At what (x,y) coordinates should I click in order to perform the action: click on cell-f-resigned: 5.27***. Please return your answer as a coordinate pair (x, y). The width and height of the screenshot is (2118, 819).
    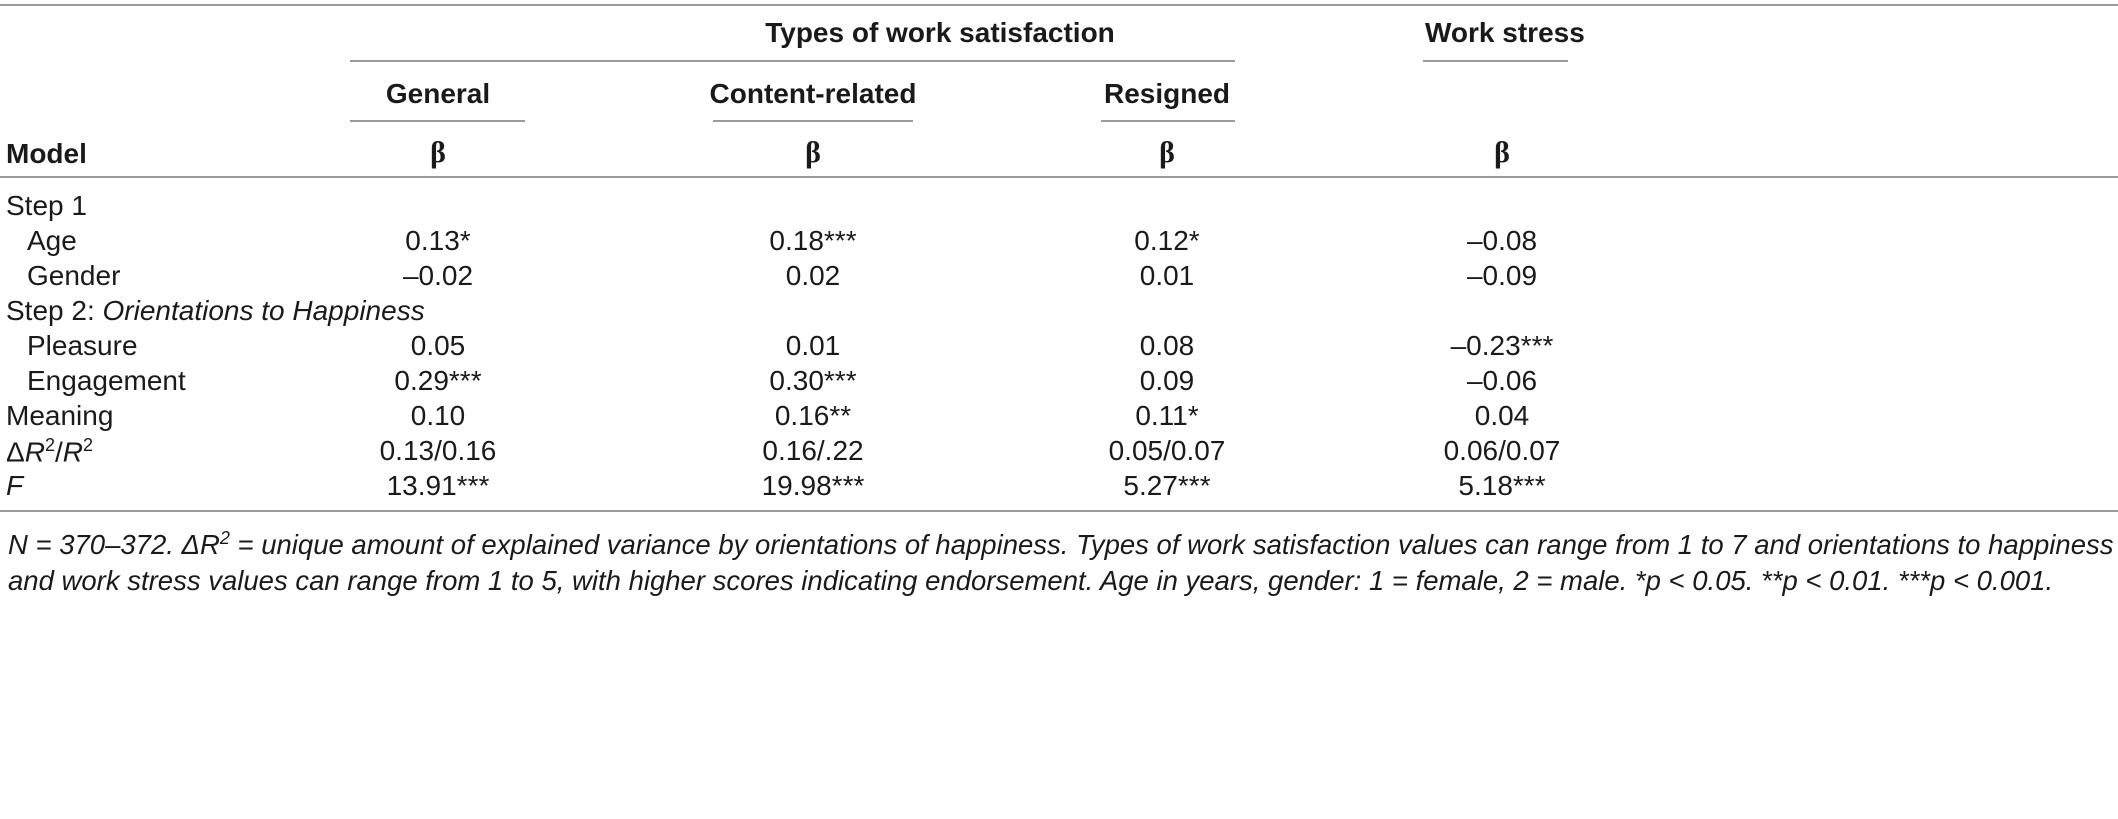
    Looking at the image, I should click on (1167, 485).